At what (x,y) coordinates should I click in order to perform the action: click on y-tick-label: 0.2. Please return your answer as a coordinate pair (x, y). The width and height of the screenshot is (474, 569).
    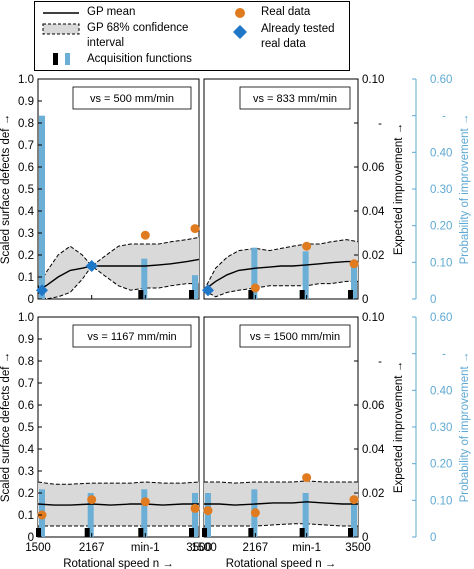
    Looking at the image, I should click on (26, 256).